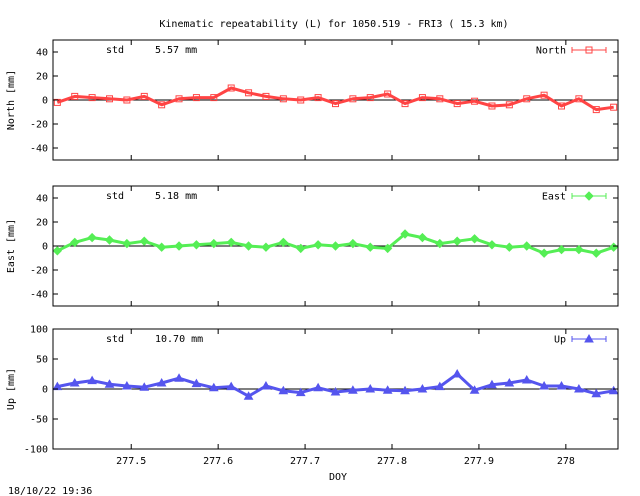 Image resolution: width=640 pixels, height=496 pixels. I want to click on y-tick-label: 100, so click(39, 330).